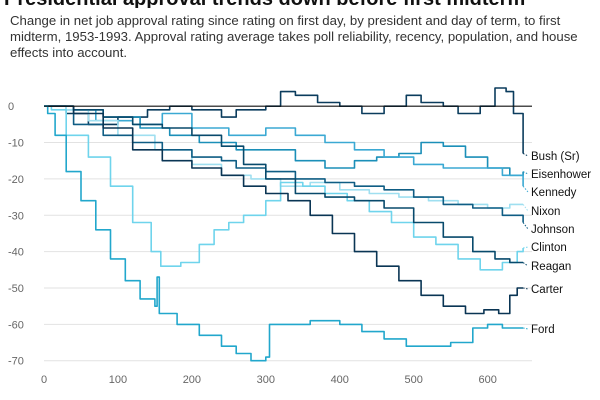 This screenshot has width=600, height=400. I want to click on y-tick-label: 0, so click(11, 107).